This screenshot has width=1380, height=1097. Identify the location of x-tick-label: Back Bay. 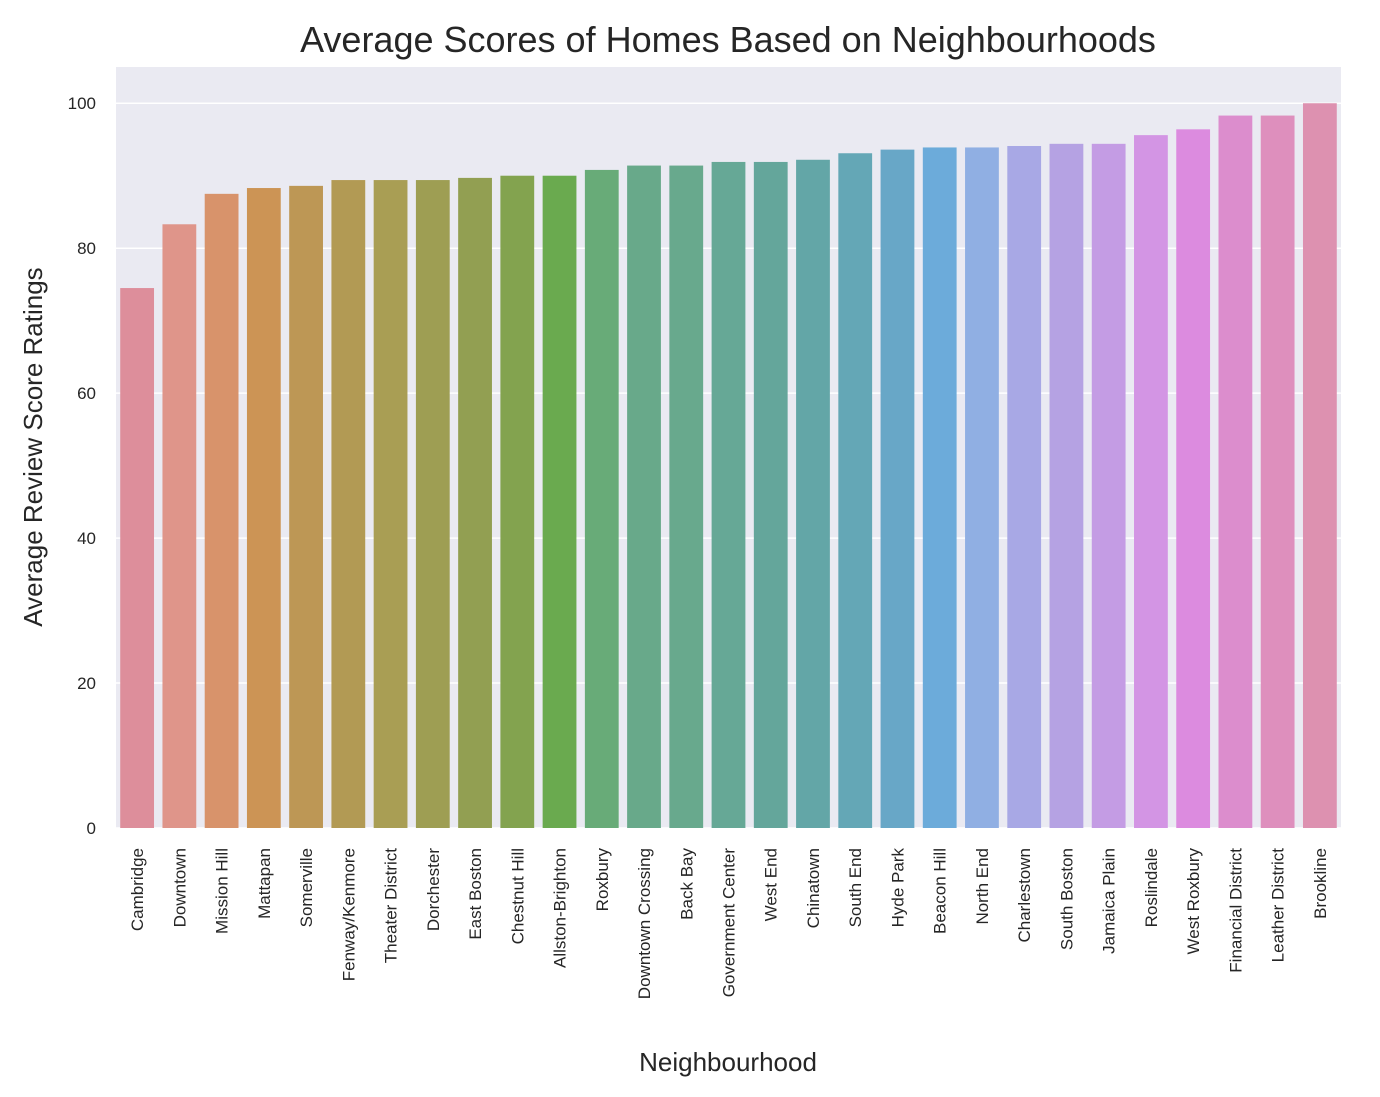
(686, 884).